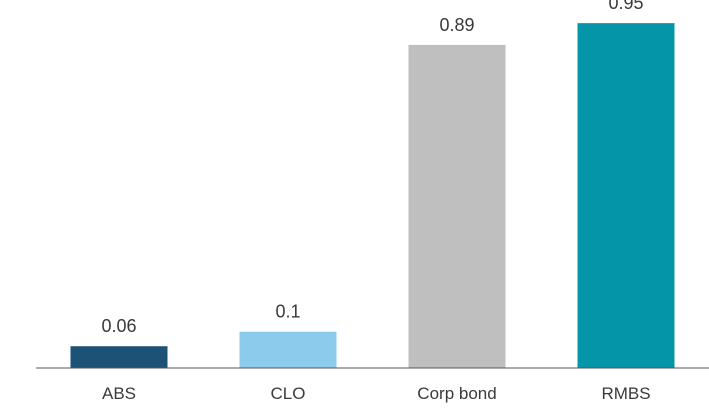  Describe the element at coordinates (119, 357) in the screenshot. I see `bar-abs` at that location.